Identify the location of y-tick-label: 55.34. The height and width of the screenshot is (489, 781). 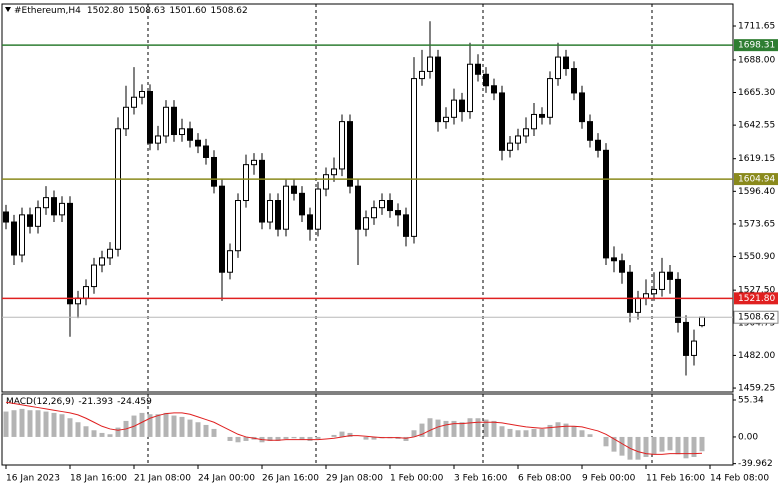
(751, 400).